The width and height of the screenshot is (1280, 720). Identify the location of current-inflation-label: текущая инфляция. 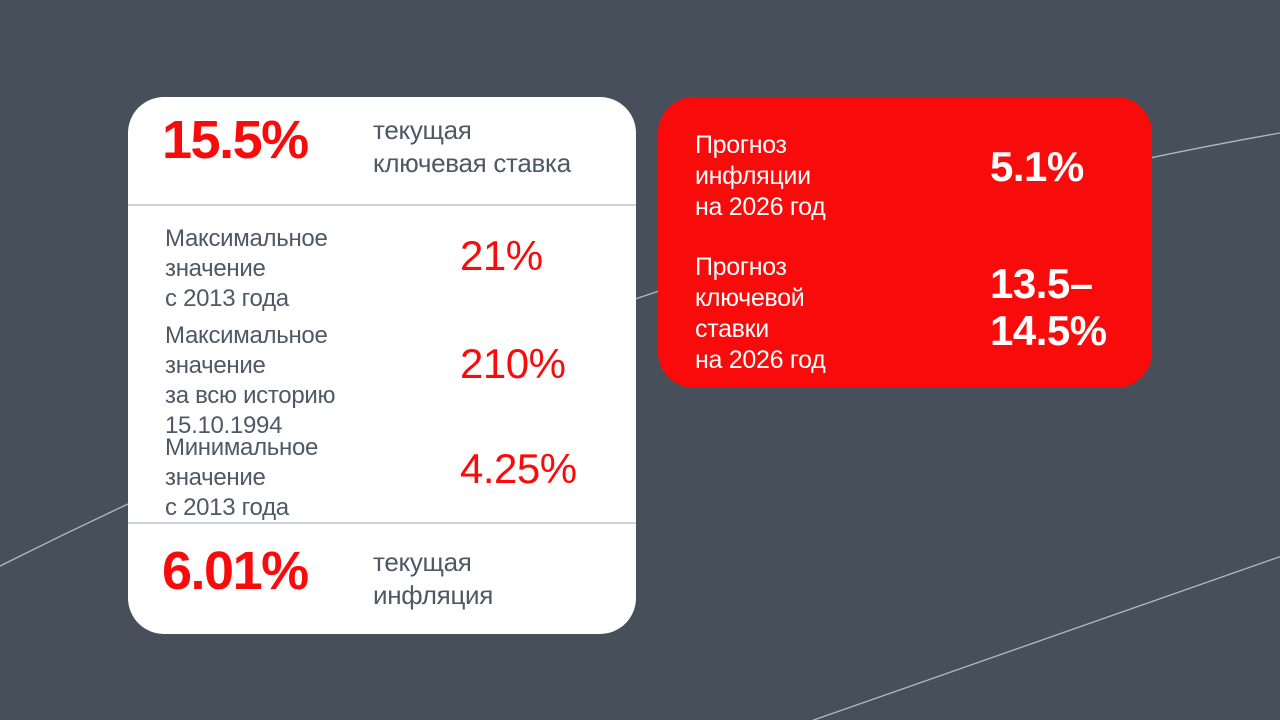
(433, 578).